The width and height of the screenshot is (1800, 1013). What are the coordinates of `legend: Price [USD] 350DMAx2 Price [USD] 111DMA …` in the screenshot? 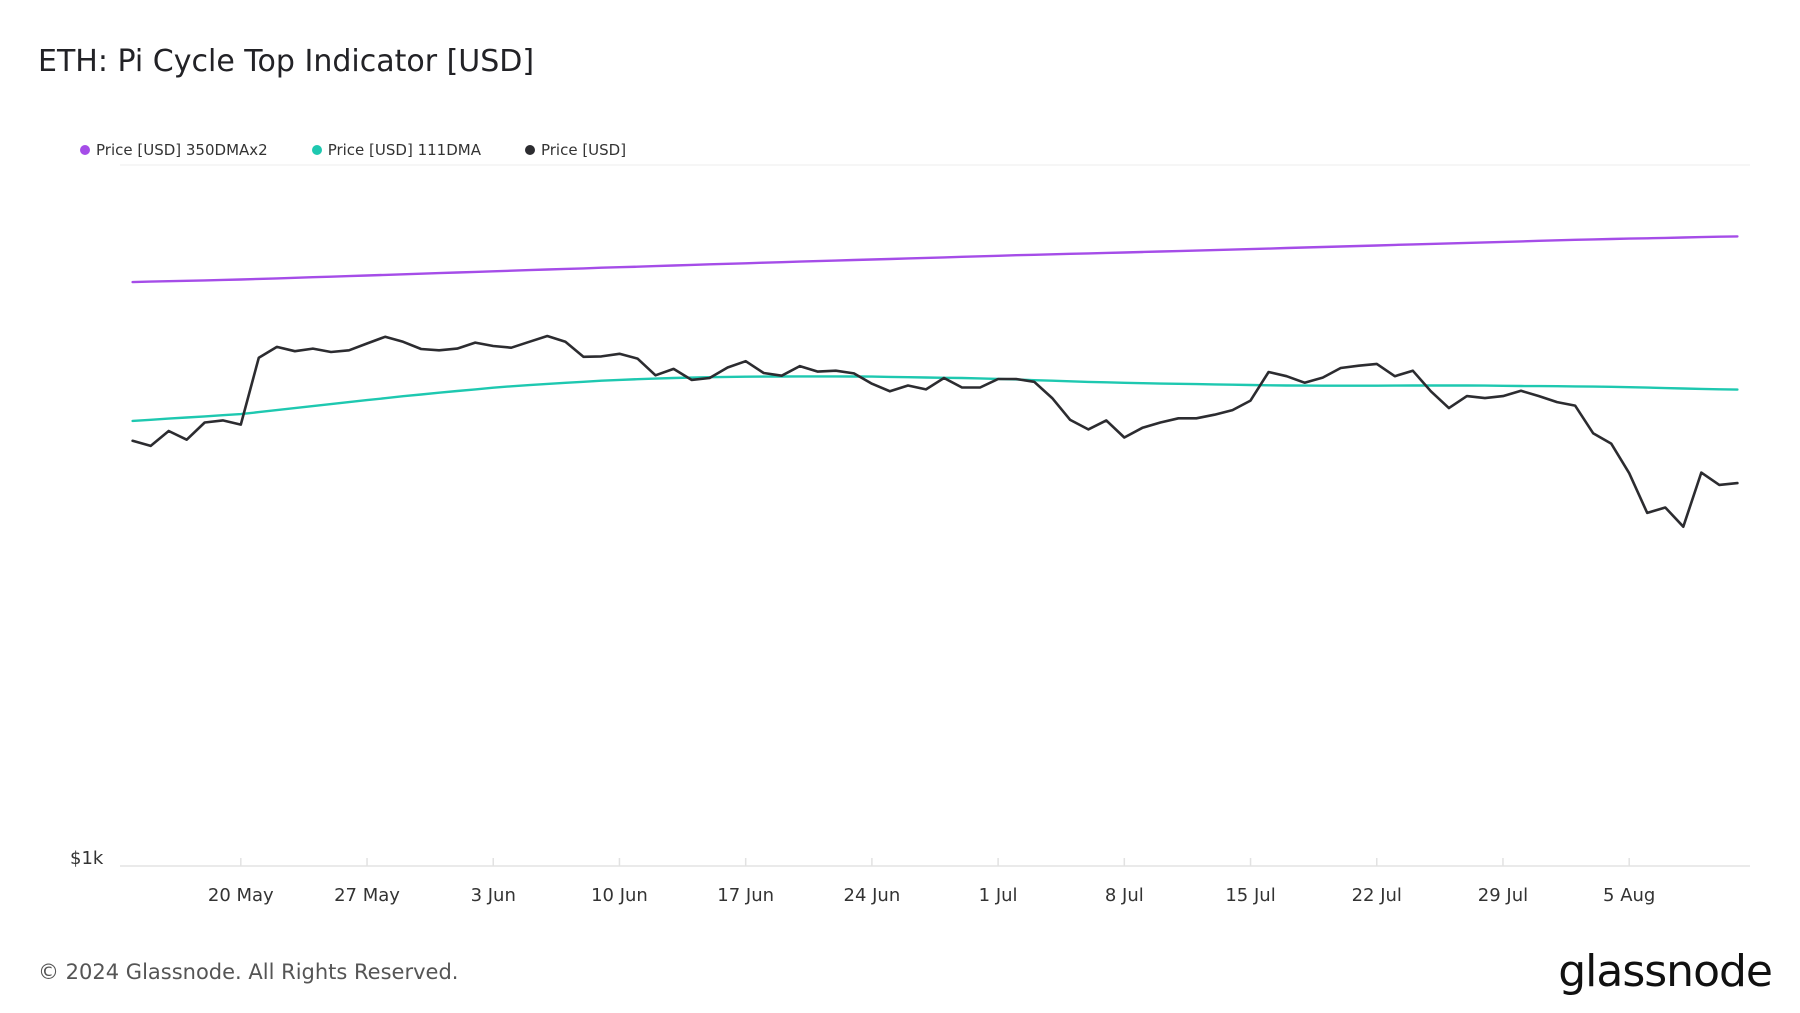 It's located at (353, 150).